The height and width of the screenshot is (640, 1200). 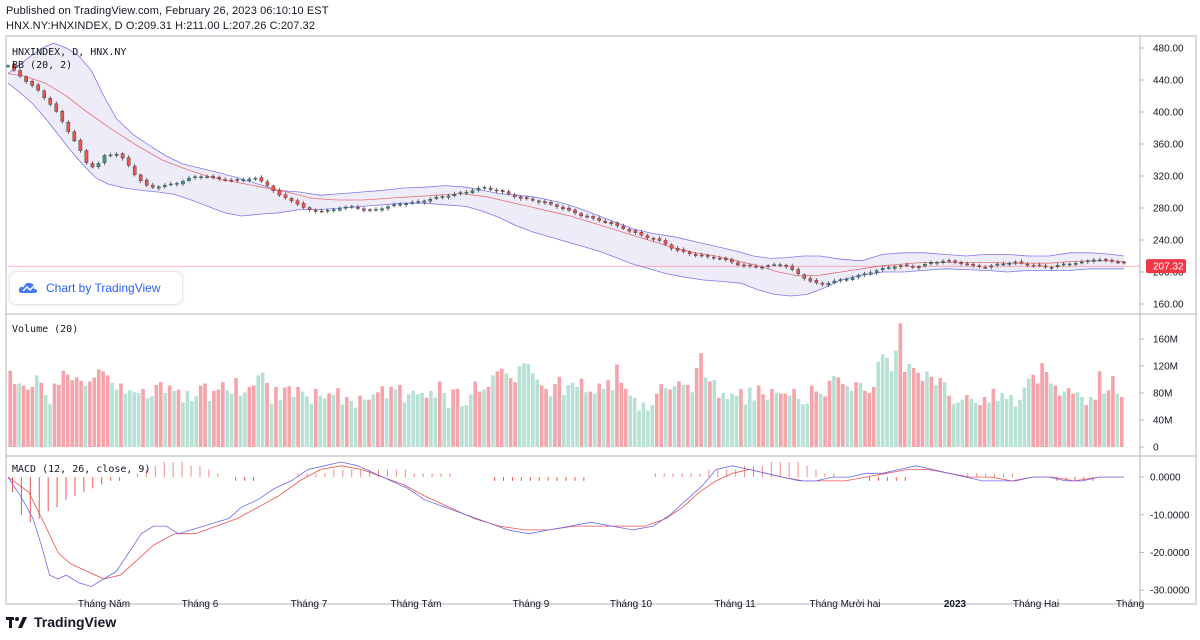 What do you see at coordinates (1162, 393) in the screenshot?
I see `volume-tick-label: 80M` at bounding box center [1162, 393].